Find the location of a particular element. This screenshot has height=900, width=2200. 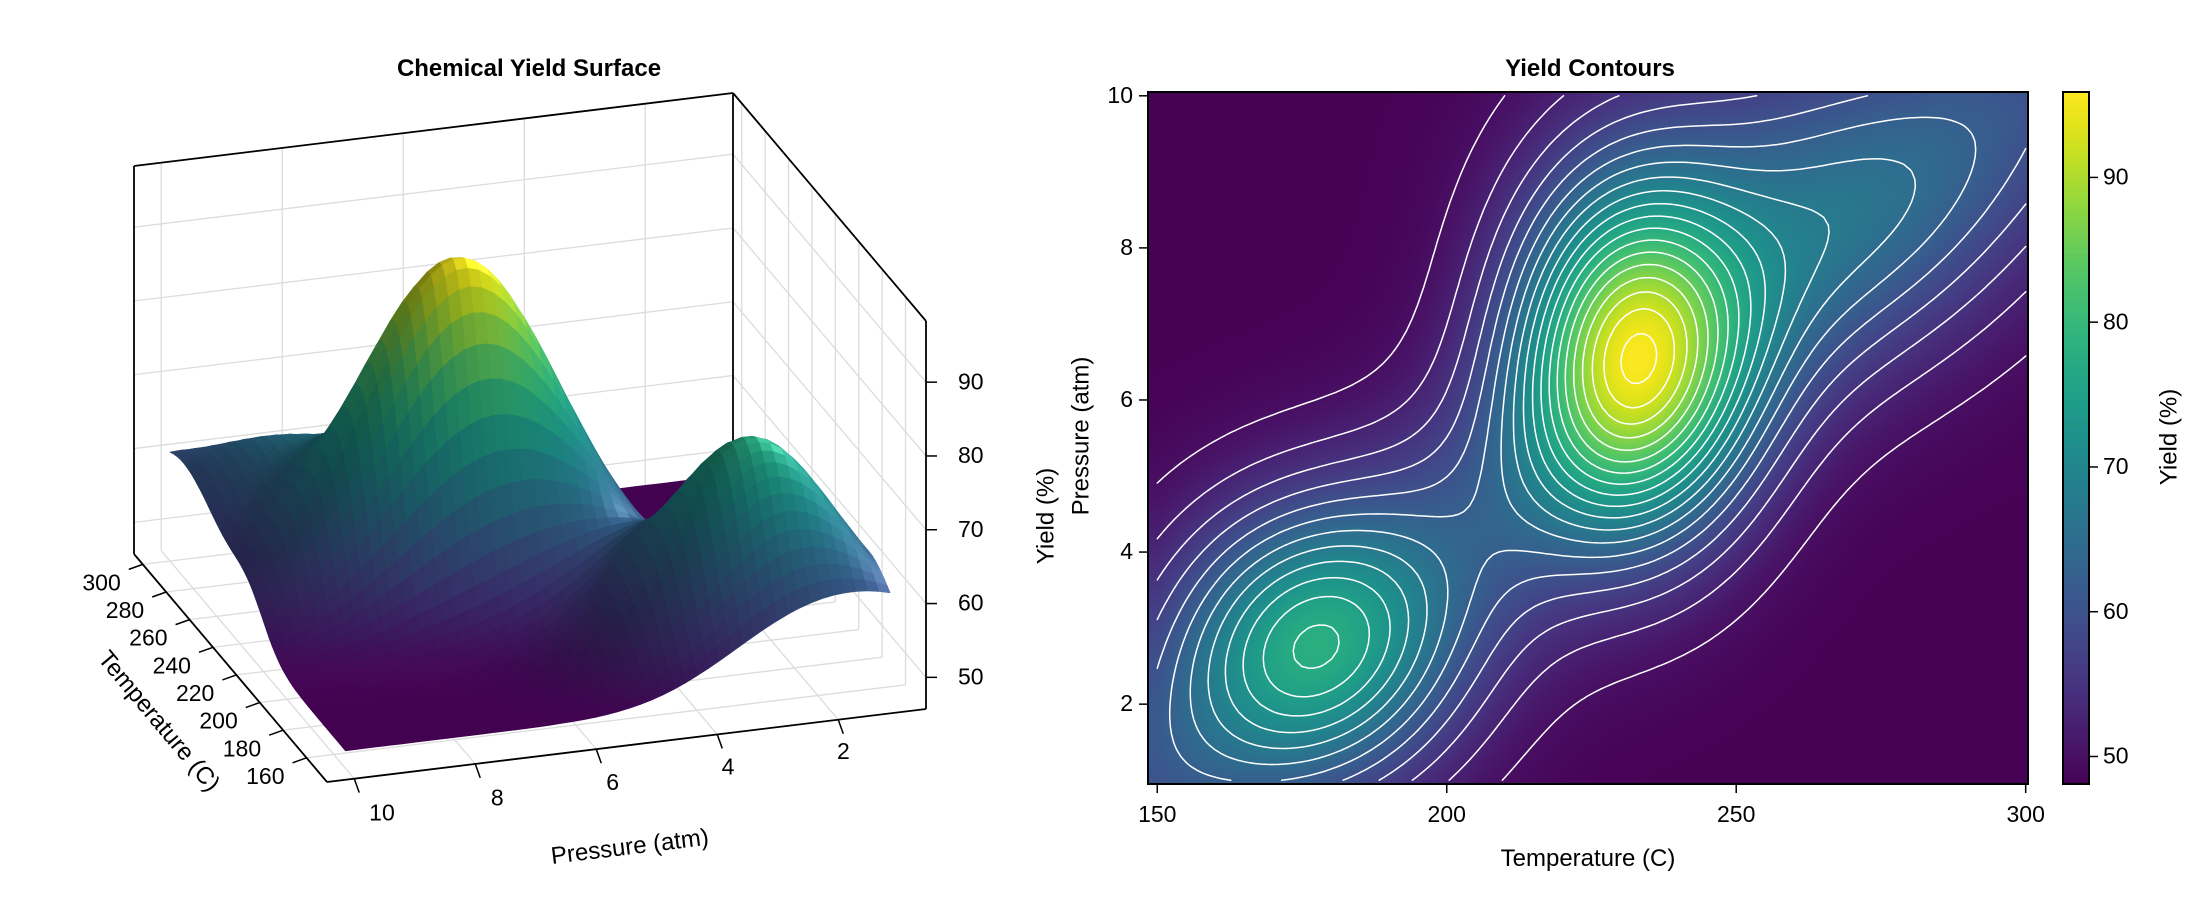

temperature-tick-label: 260 is located at coordinates (148, 638).